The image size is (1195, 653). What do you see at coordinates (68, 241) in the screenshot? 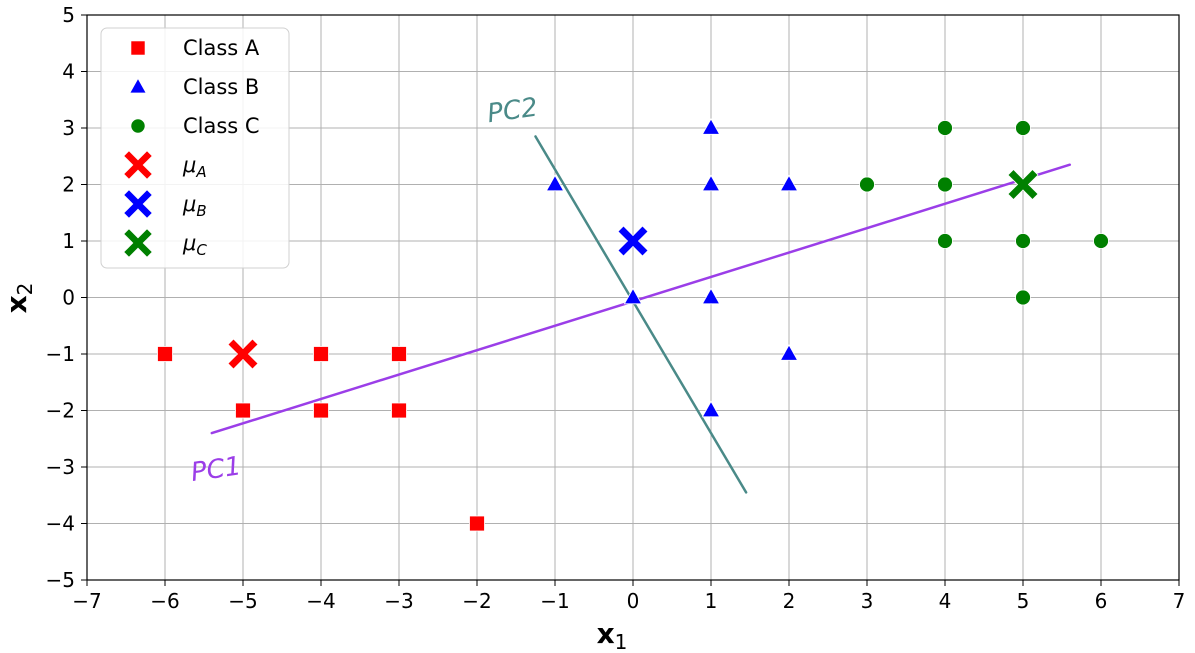
I see `y-tick-label: 1` at bounding box center [68, 241].